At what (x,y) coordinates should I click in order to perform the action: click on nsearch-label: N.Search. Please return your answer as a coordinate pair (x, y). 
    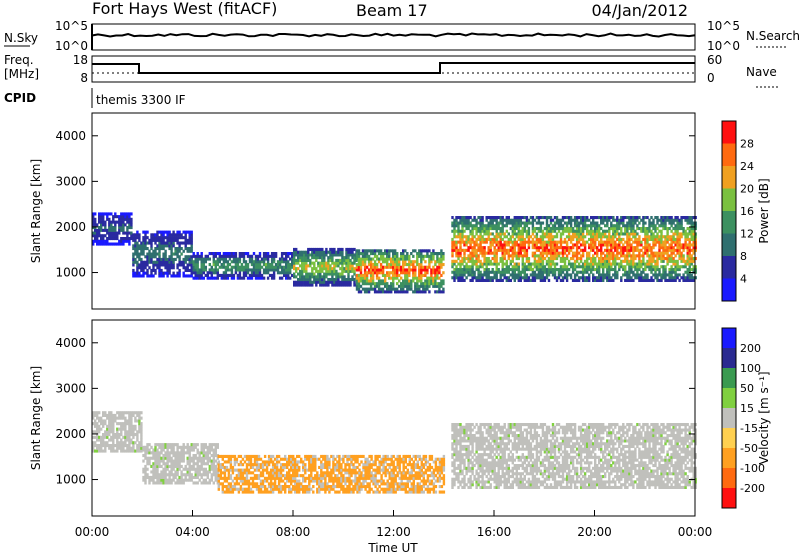
    Looking at the image, I should click on (773, 36).